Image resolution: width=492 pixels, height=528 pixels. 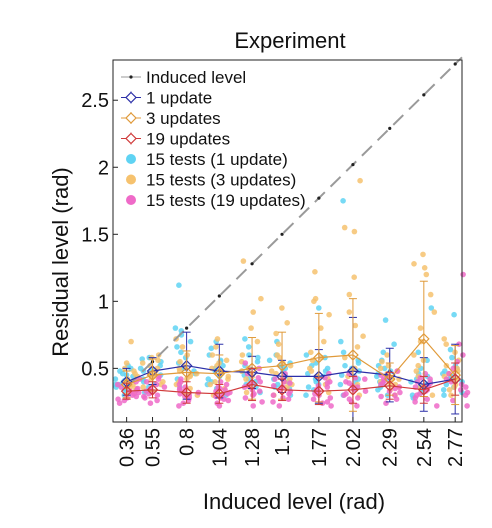 I want to click on legend-label: Induced level, so click(x=196, y=77).